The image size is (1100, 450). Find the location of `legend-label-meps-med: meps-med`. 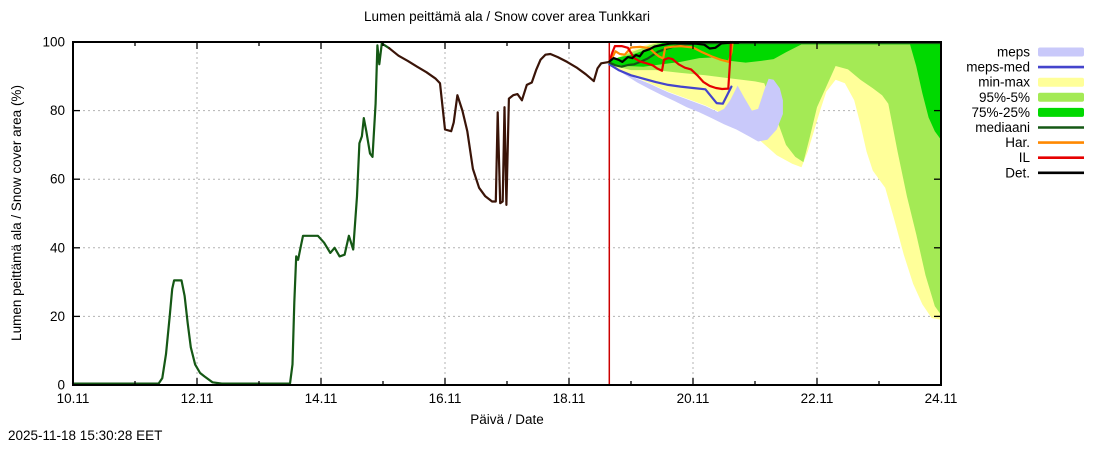

legend-label-meps-med: meps-med is located at coordinates (998, 67).